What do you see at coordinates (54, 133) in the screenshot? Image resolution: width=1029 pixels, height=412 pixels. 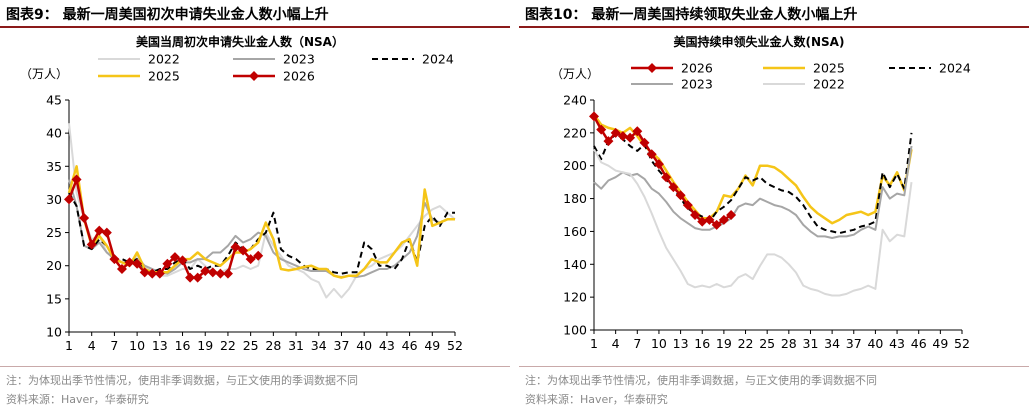 I see `y-tick-label: 40` at bounding box center [54, 133].